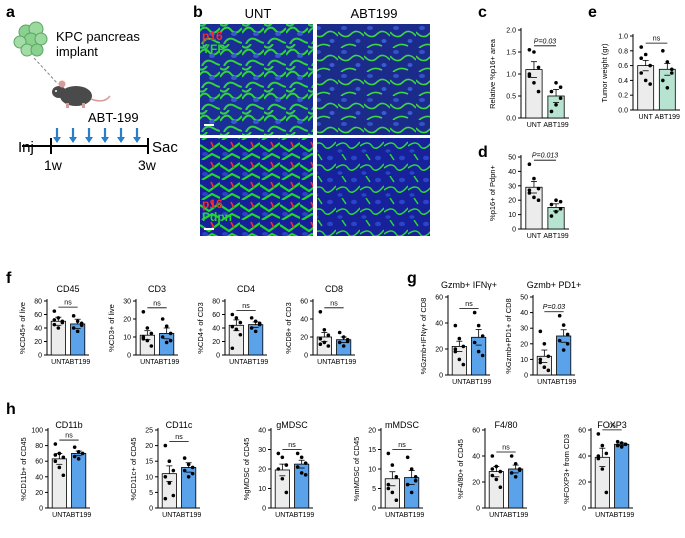 The width and height of the screenshot is (685, 538). What do you see at coordinates (98, 36) in the screenshot?
I see `implant-label: KPC pancreas` at bounding box center [98, 36].